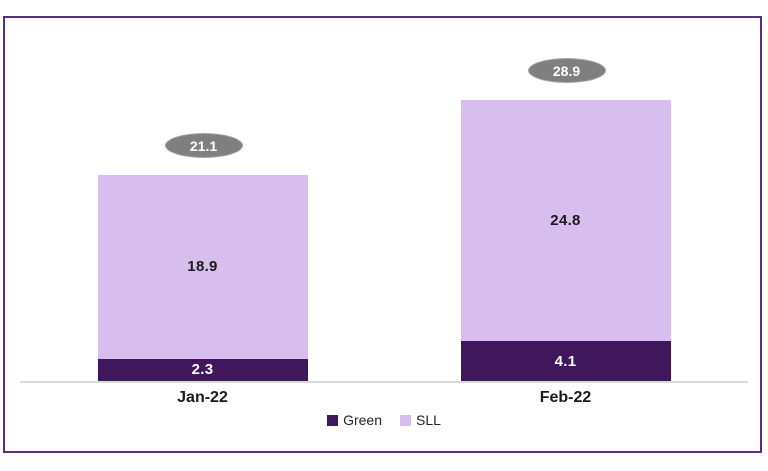 Image resolution: width=768 pixels, height=471 pixels. Describe the element at coordinates (384, 382) in the screenshot. I see `x-axis-line` at that location.